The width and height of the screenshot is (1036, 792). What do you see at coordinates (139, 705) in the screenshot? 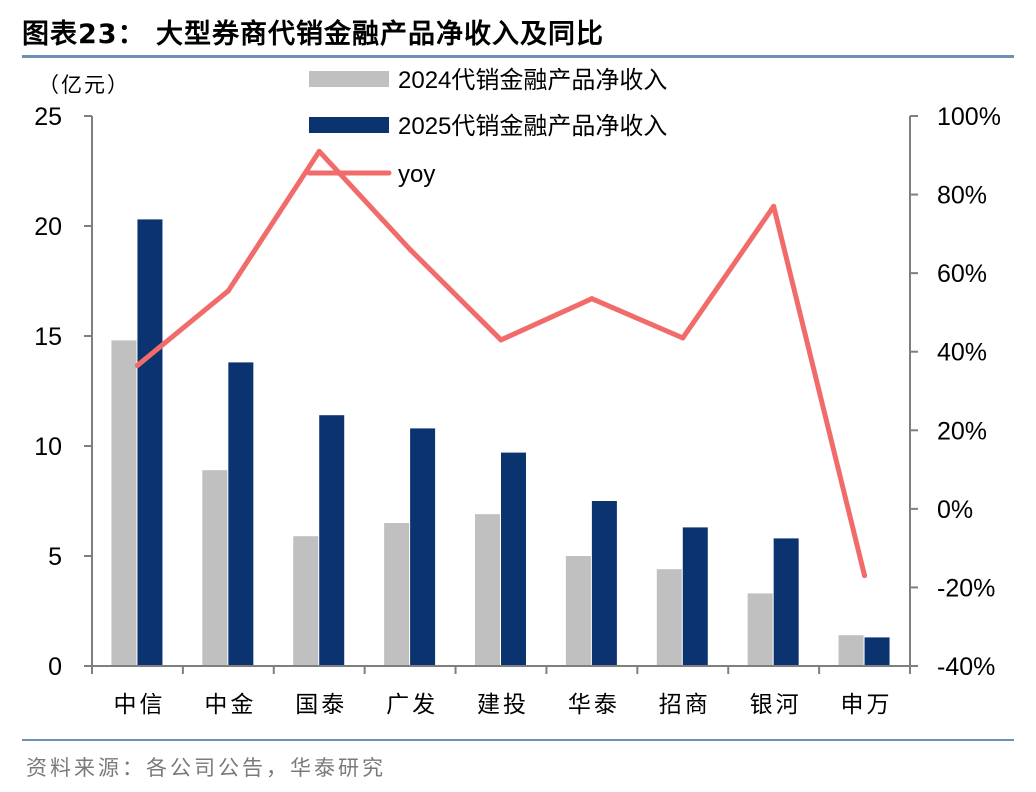
I see `x-tick-label: 中信` at bounding box center [139, 705].